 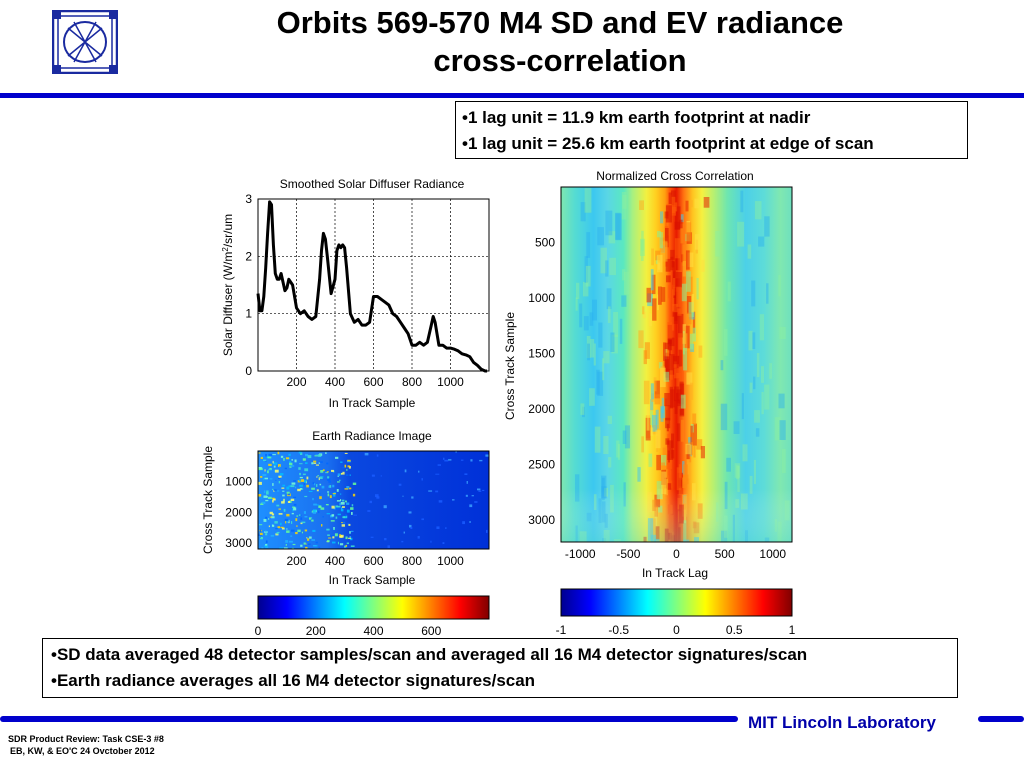 I want to click on earth-chart-title: Earth Radiance Image, so click(x=372, y=436).